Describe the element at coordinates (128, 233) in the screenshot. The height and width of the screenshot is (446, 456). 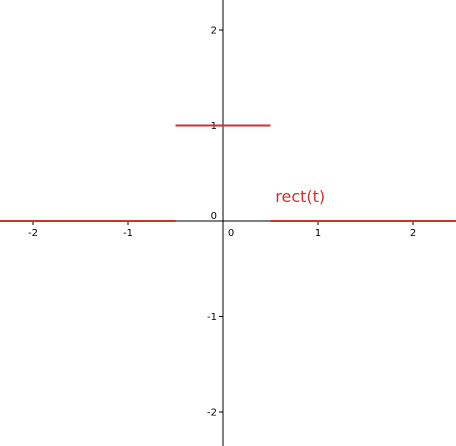
I see `x-tick-label: -1` at that location.